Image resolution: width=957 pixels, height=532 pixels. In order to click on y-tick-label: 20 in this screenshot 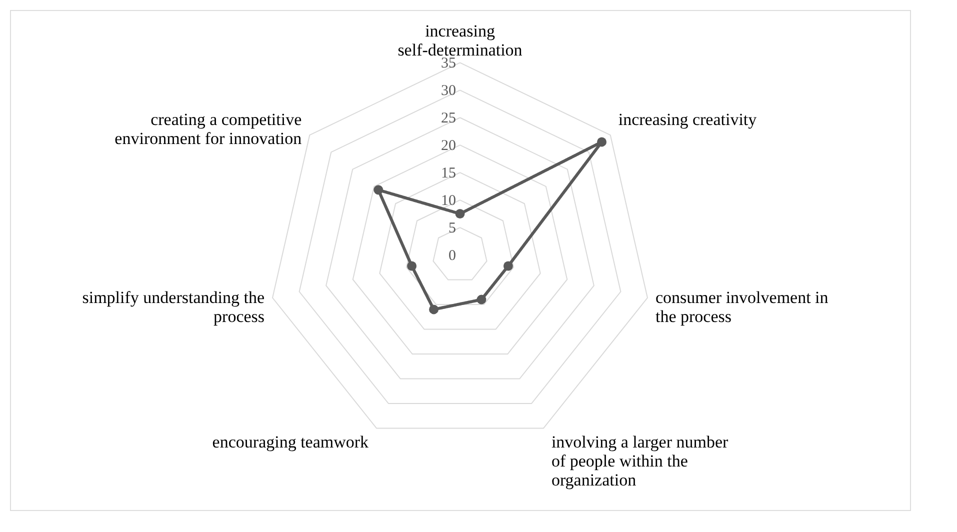, I will do `click(448, 146)`.